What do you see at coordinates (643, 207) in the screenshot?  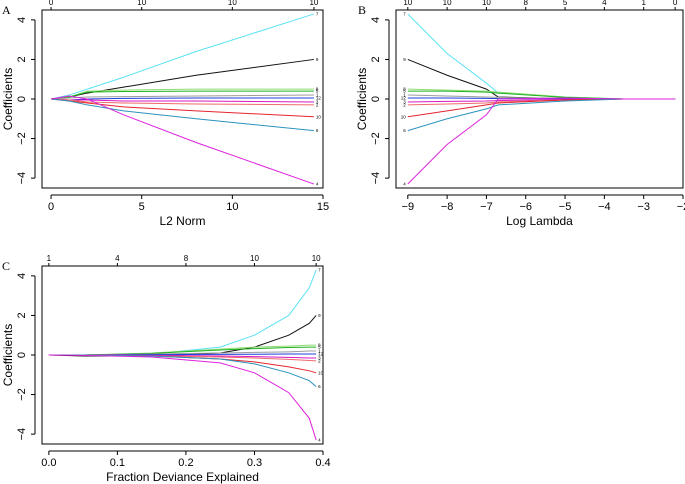 I see `x-tick-label: −3` at bounding box center [643, 207].